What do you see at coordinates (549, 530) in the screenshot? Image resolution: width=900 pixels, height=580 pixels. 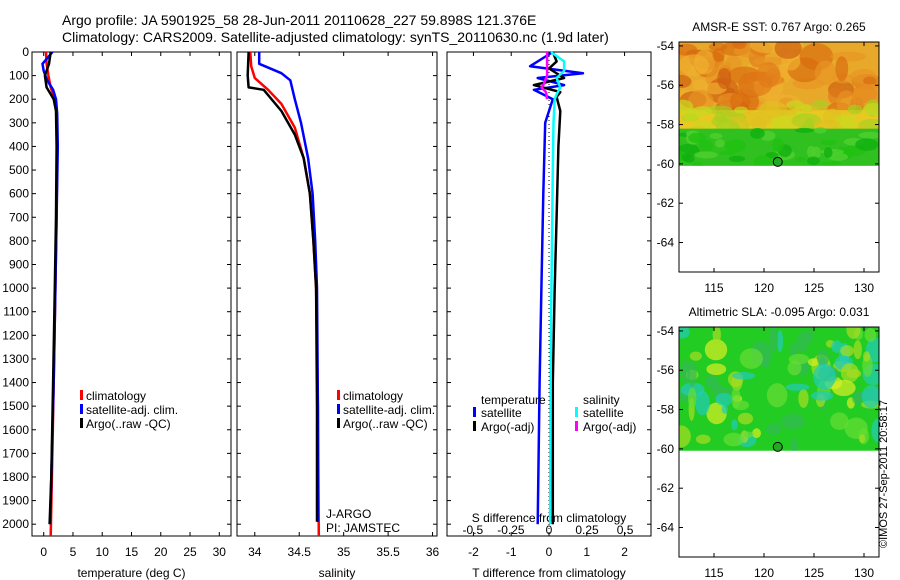 I see `s-tick-label: 0` at bounding box center [549, 530].